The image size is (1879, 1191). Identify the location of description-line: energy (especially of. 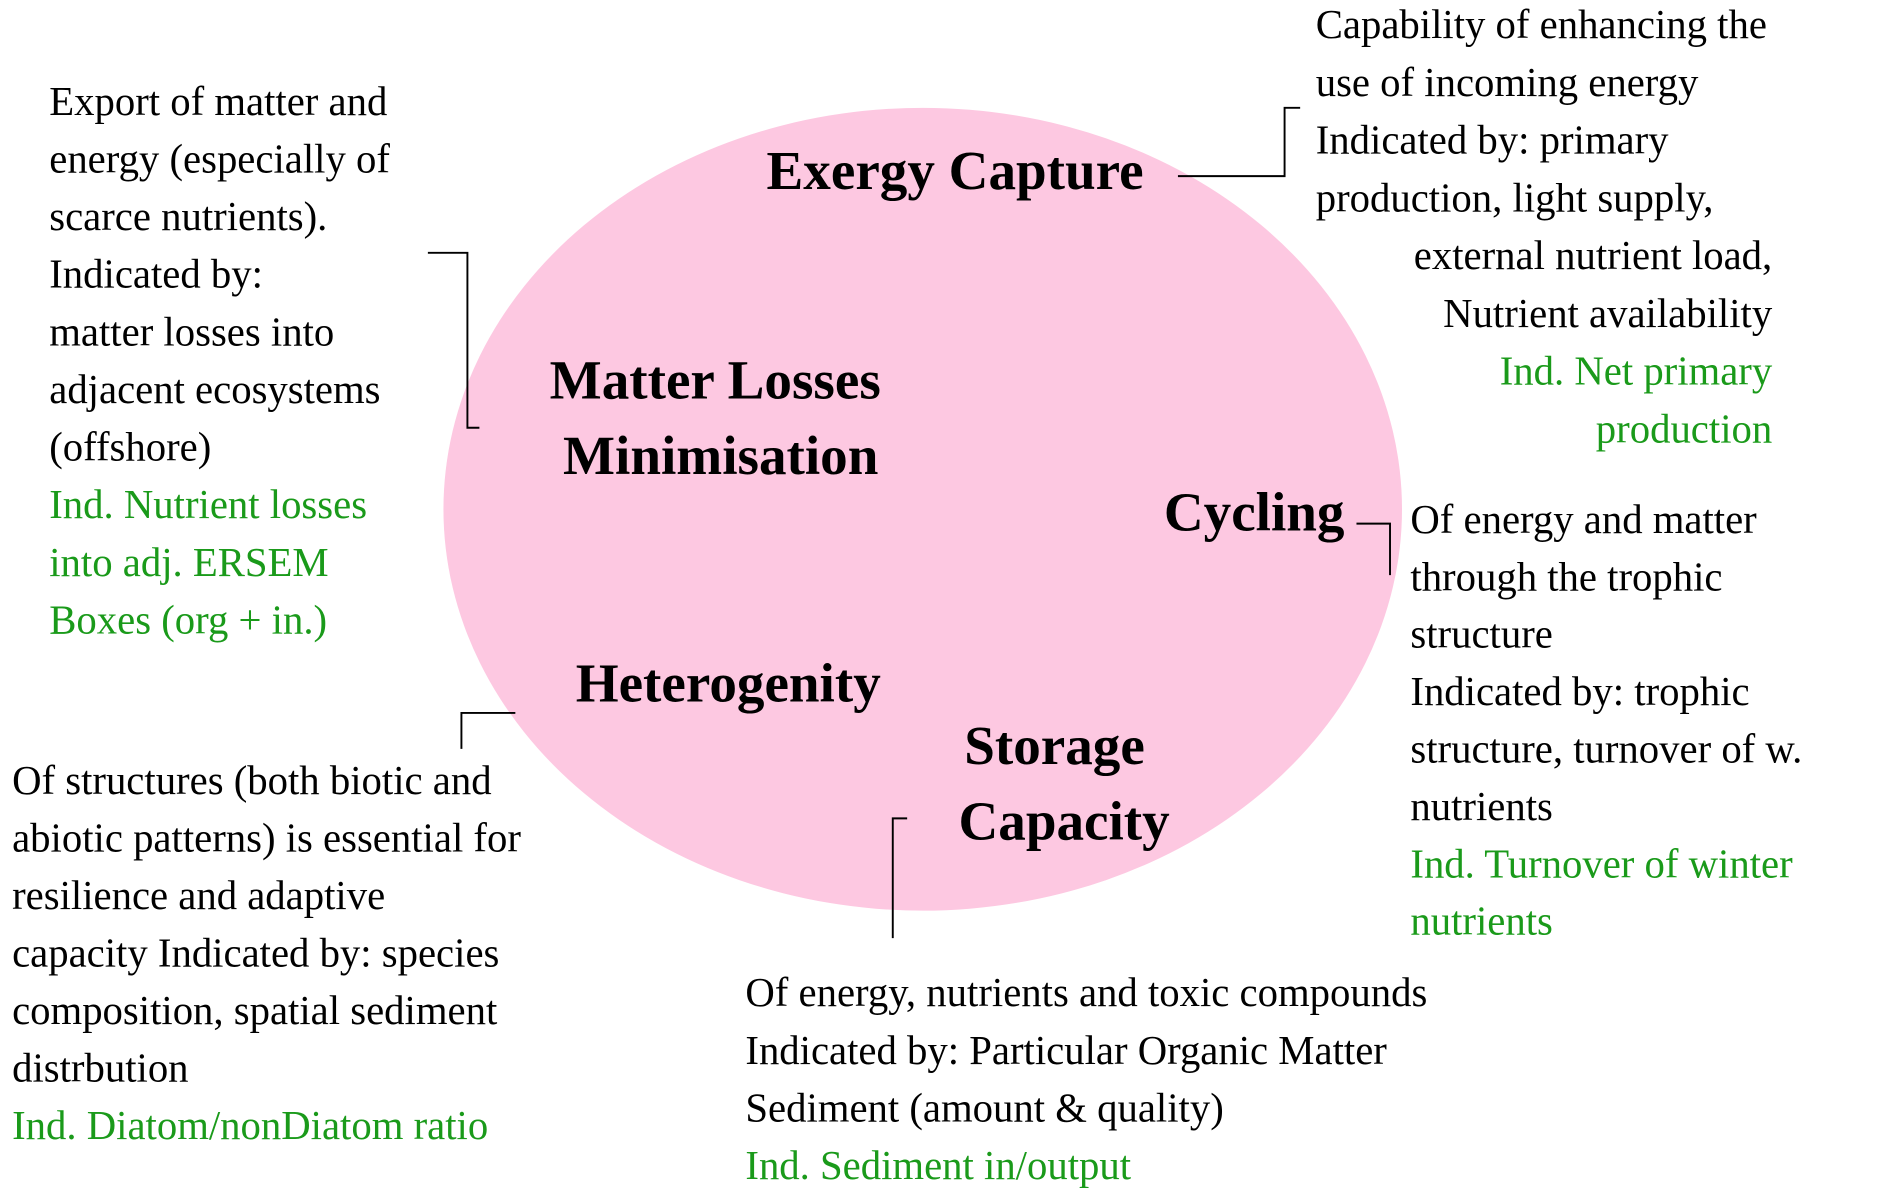
(219, 158).